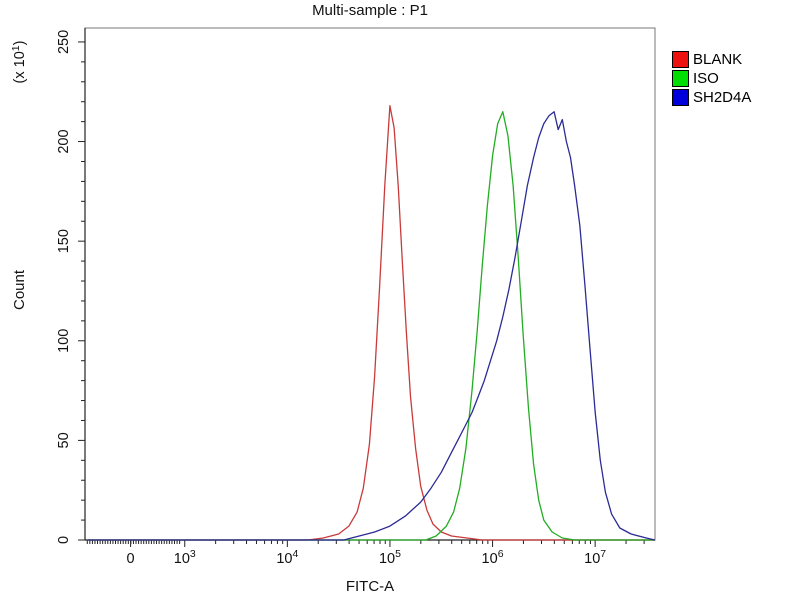  I want to click on x-tick-label: 10⁵, so click(390, 557).